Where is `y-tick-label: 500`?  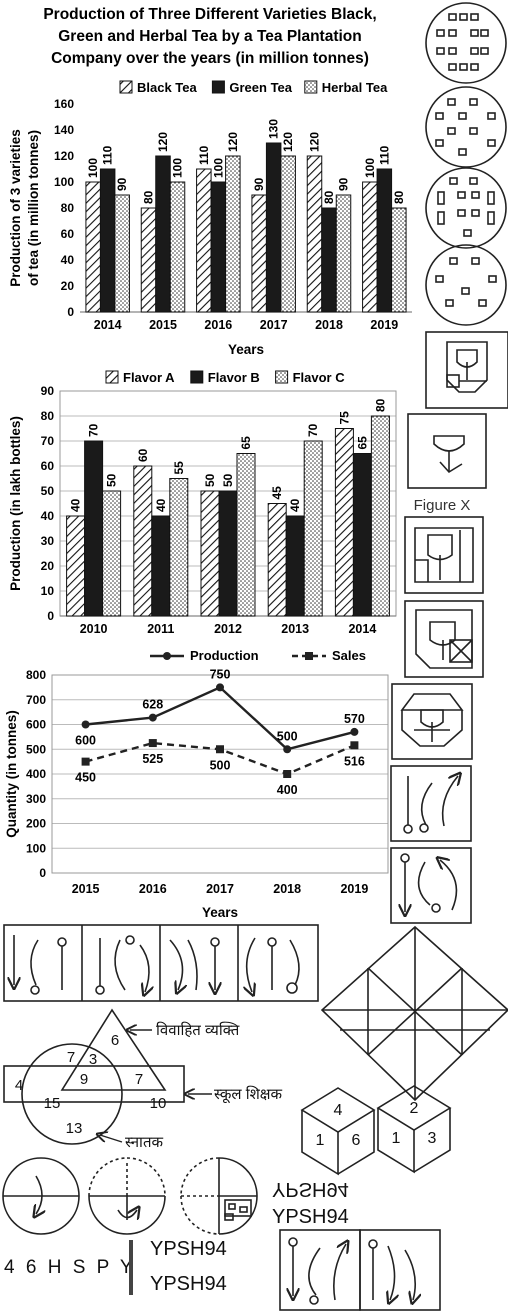
y-tick-label: 500 is located at coordinates (36, 749).